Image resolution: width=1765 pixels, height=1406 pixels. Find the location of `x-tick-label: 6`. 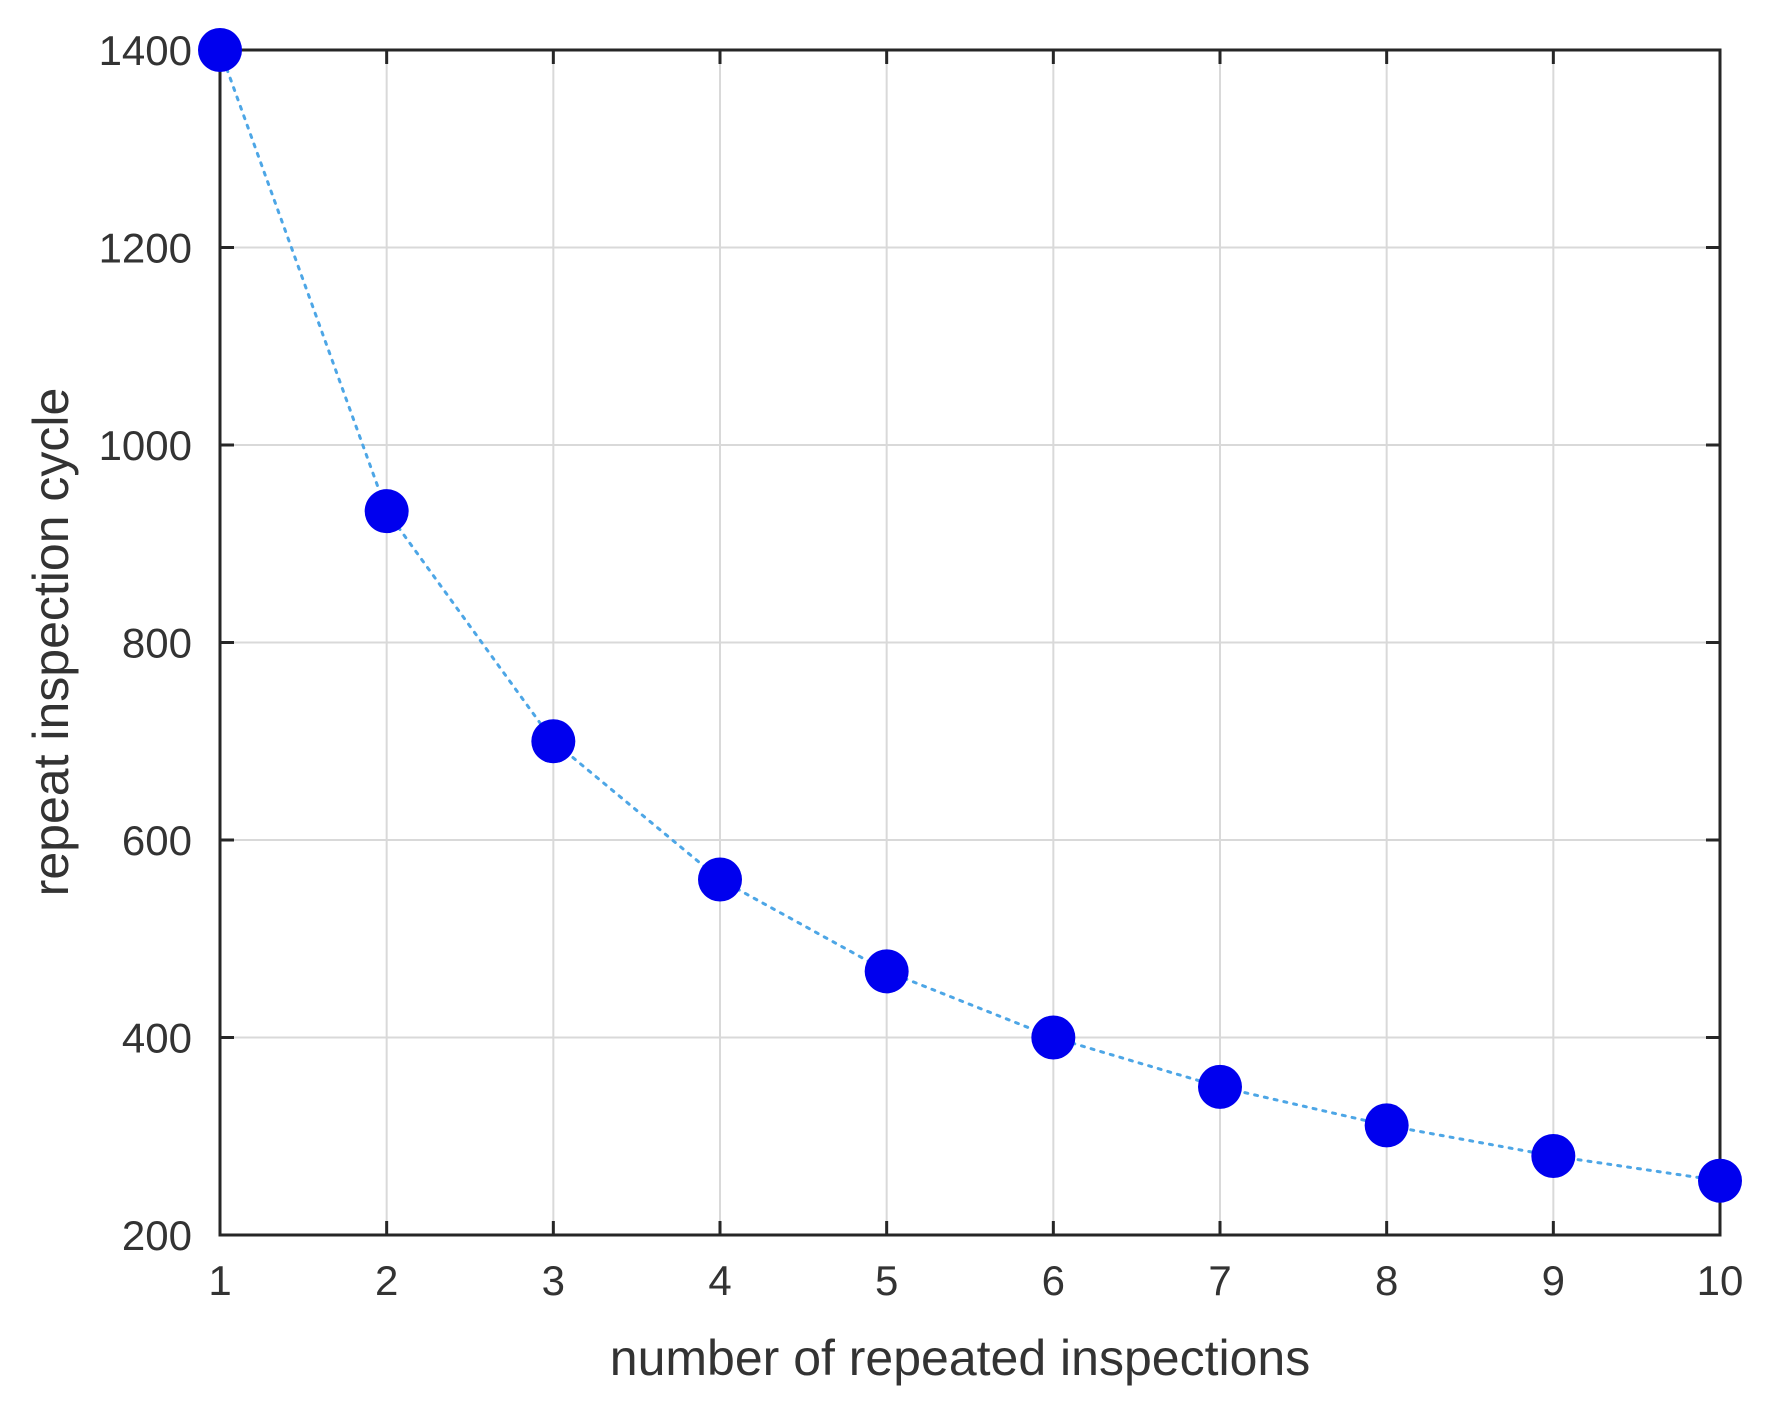

x-tick-label: 6 is located at coordinates (1053, 1280).